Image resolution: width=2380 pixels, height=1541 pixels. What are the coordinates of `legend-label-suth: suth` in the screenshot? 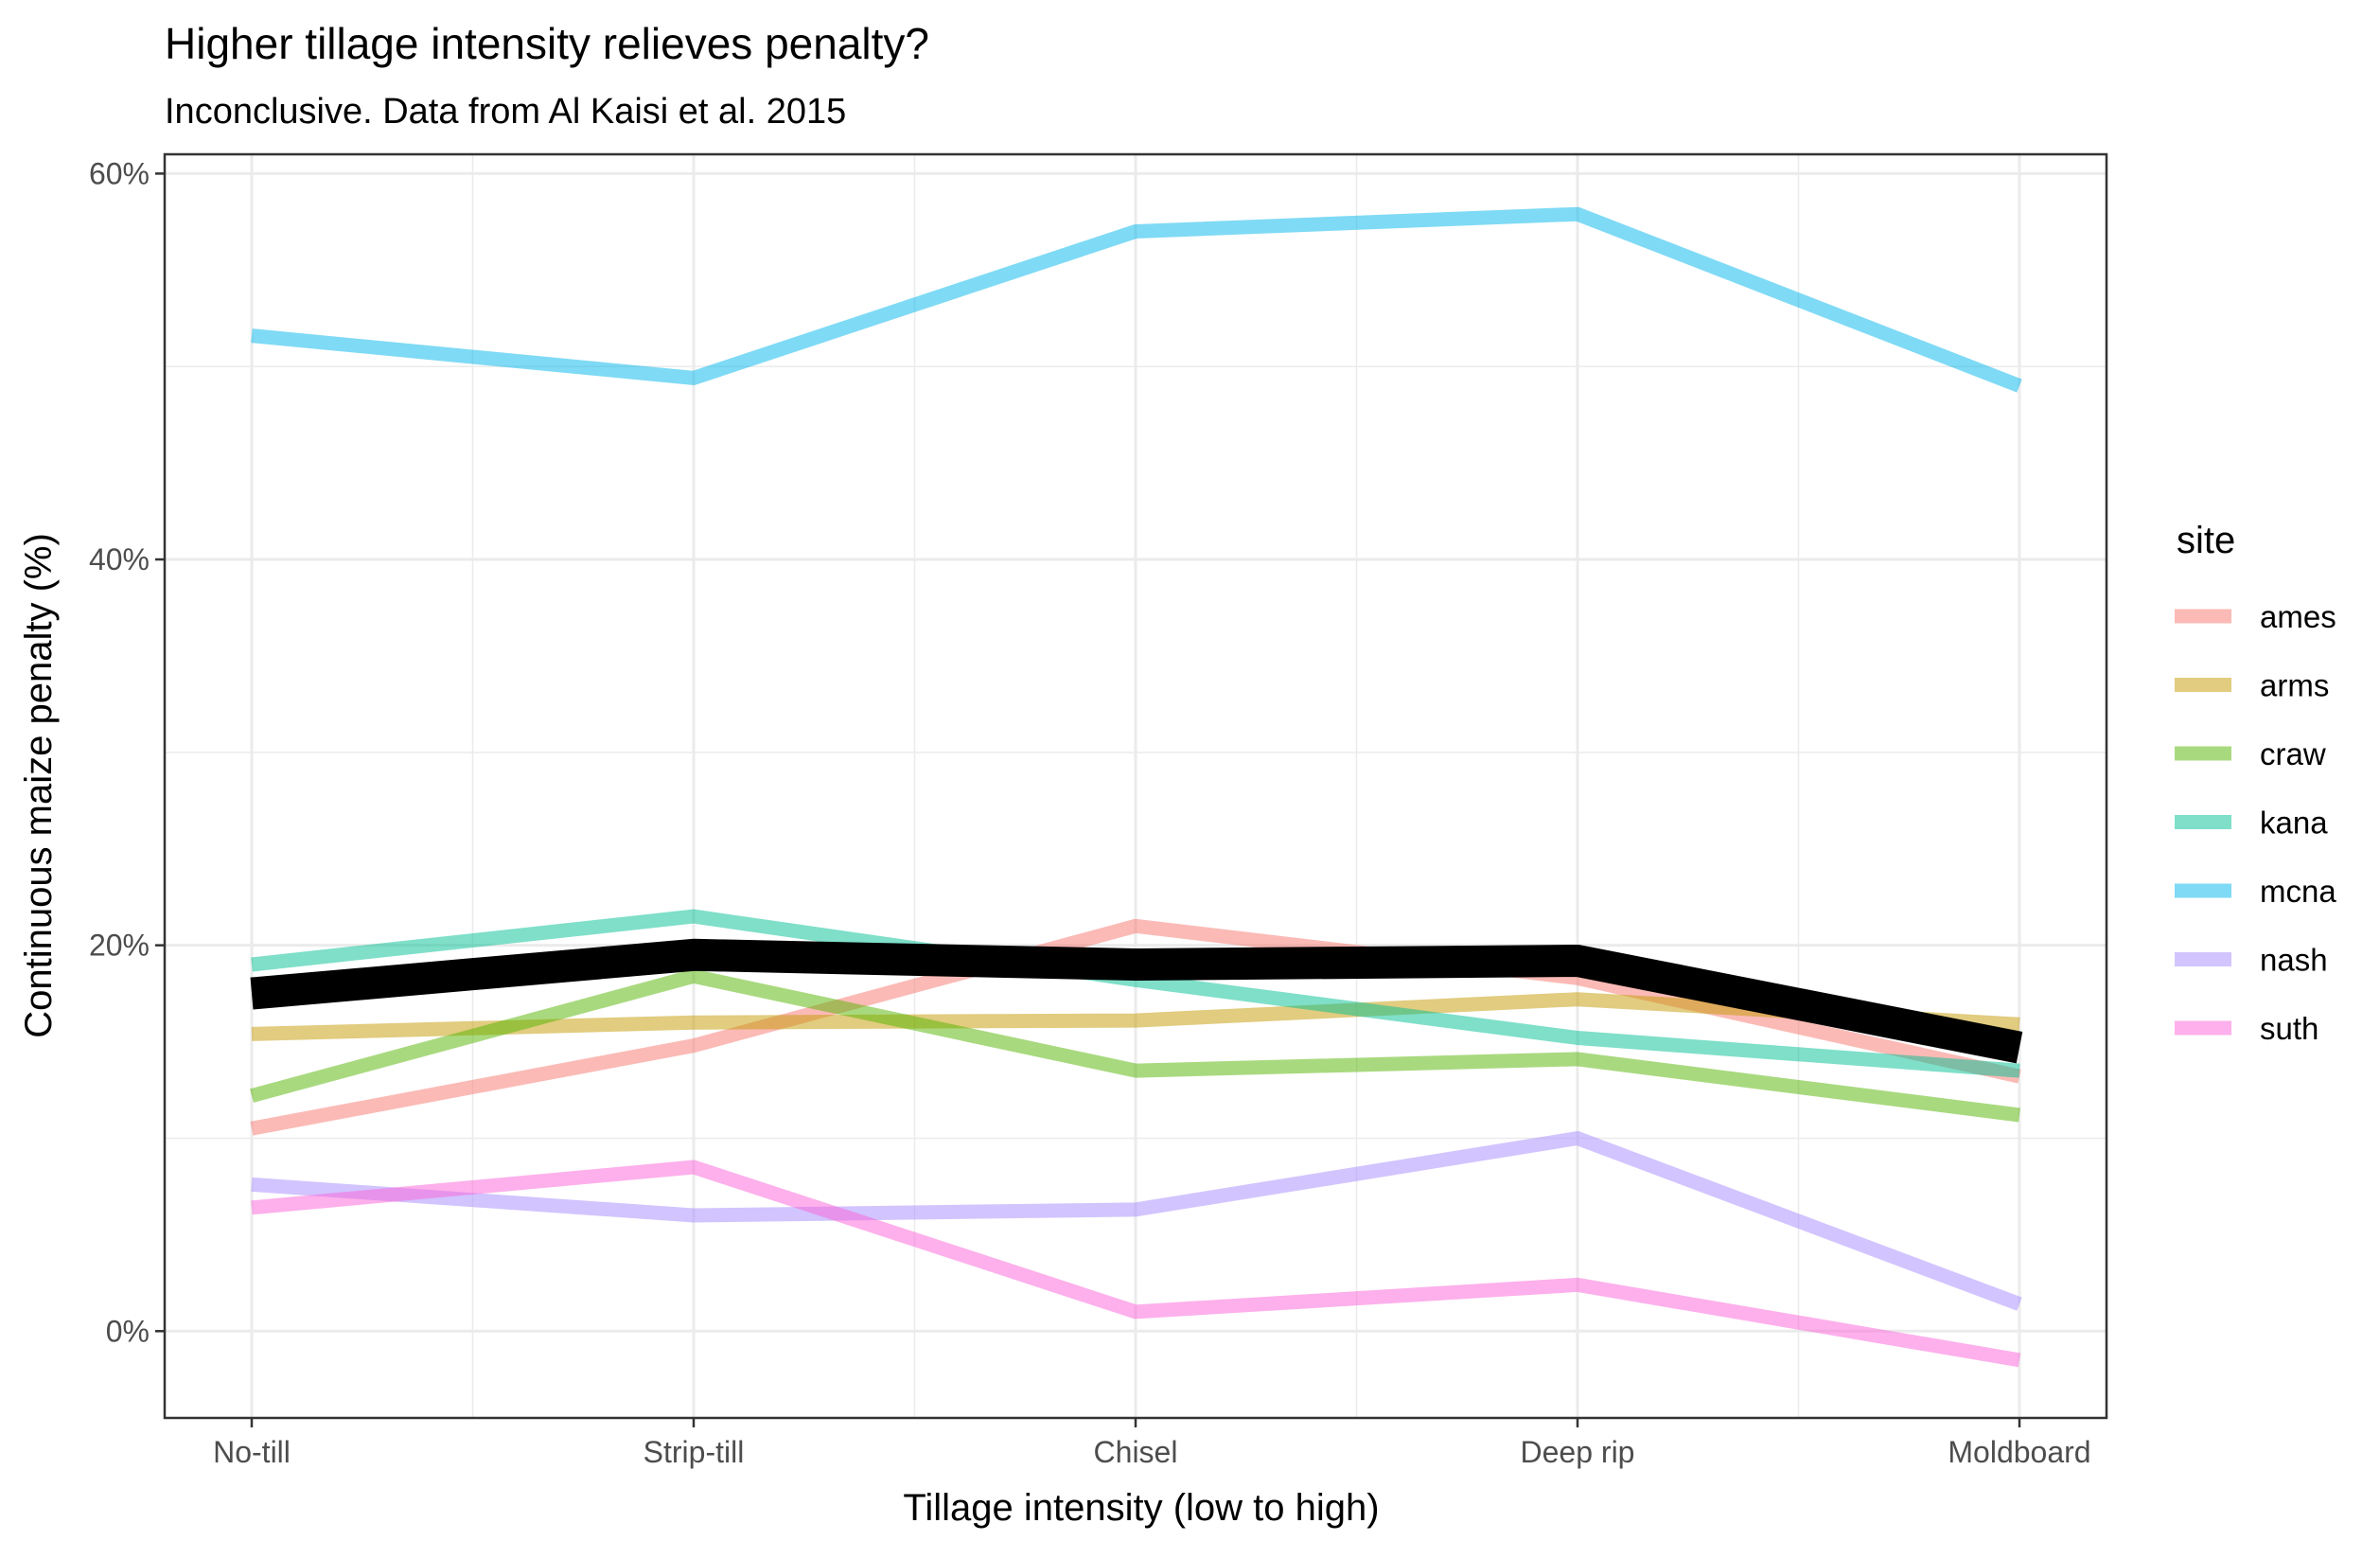 It's located at (2289, 1028).